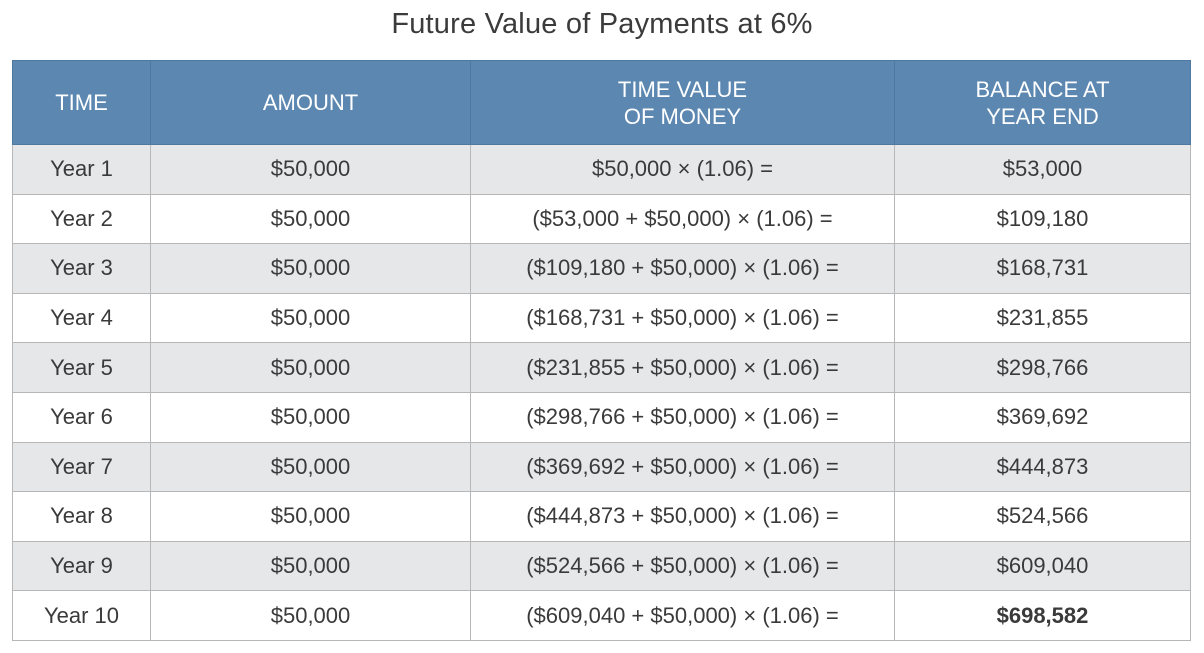 The image size is (1204, 653). What do you see at coordinates (602, 24) in the screenshot?
I see `table-title: Future Value of Payments at 6%` at bounding box center [602, 24].